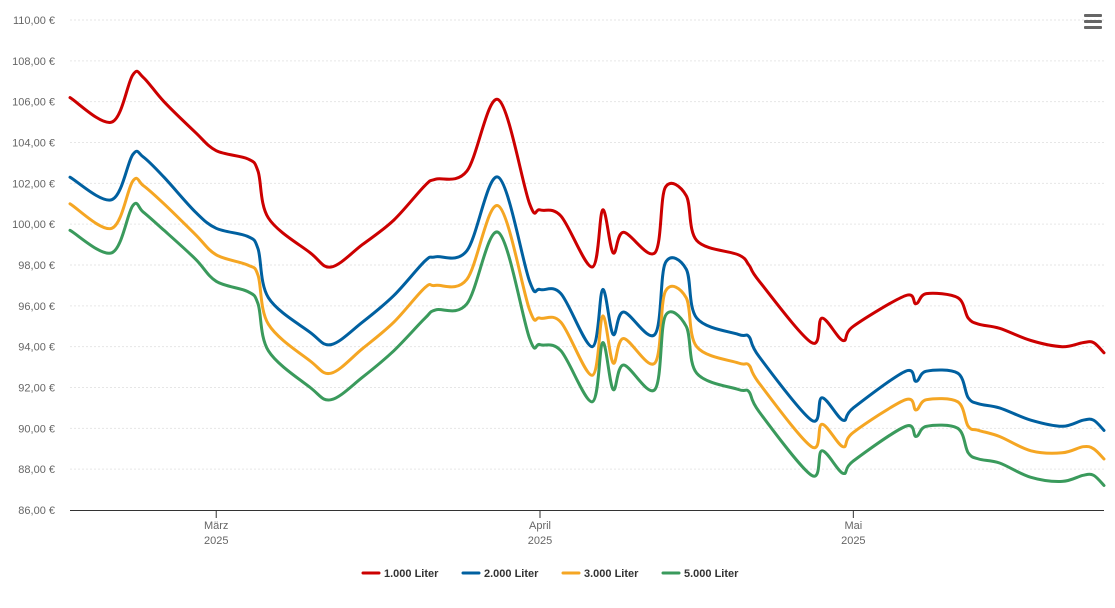 The height and width of the screenshot is (608, 1115). Describe the element at coordinates (33, 184) in the screenshot. I see `y-tick-label: 102,00 €` at that location.